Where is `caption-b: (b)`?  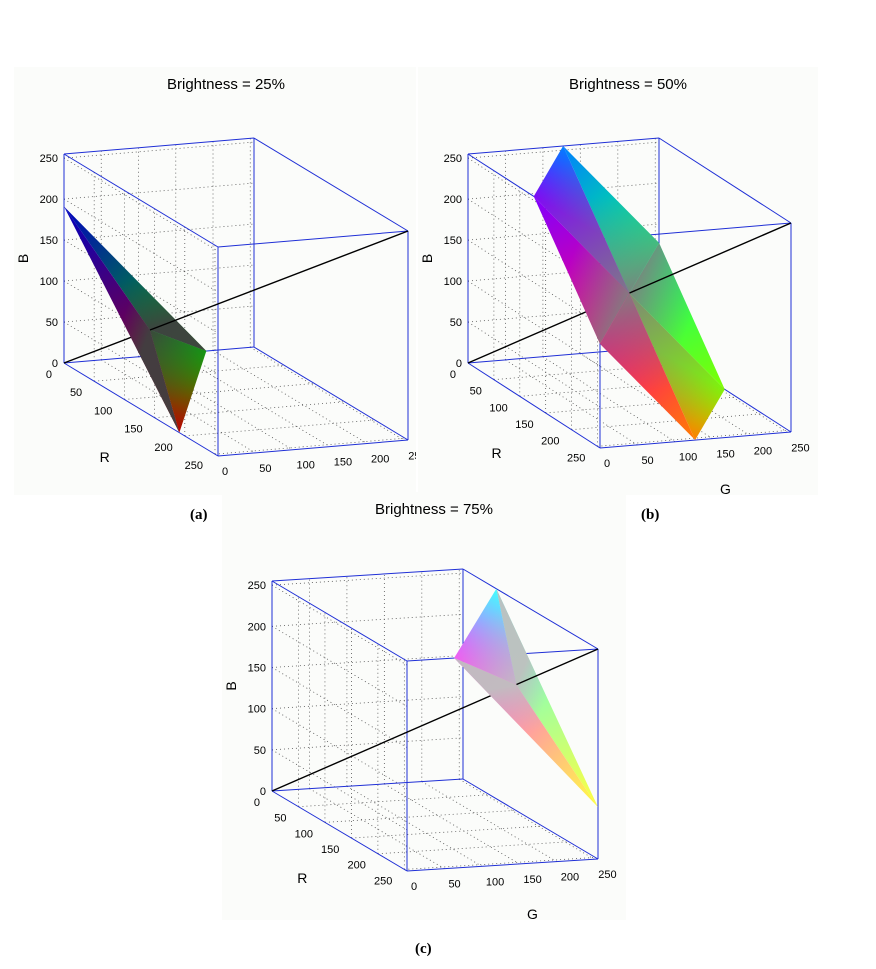
caption-b: (b) is located at coordinates (650, 515).